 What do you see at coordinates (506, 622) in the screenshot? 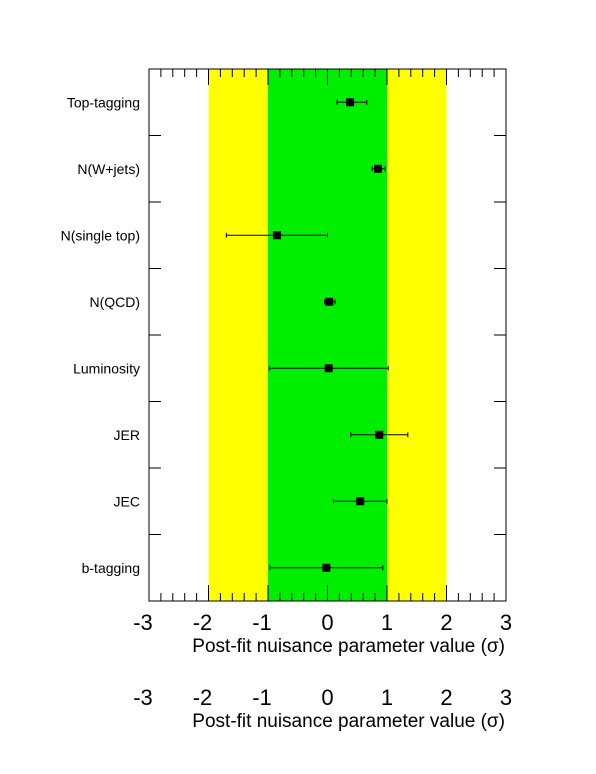
I see `x-tick-label: 3` at bounding box center [506, 622].